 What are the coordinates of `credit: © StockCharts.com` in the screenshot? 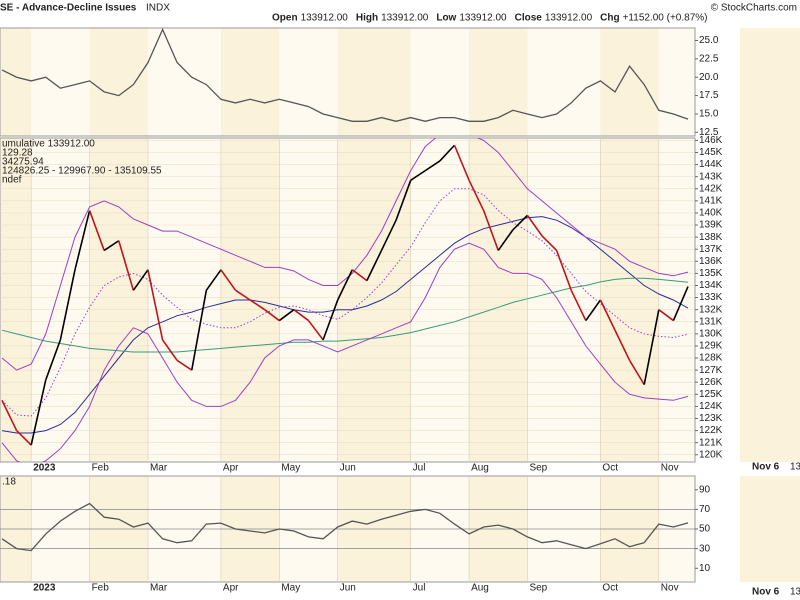 It's located at (754, 8).